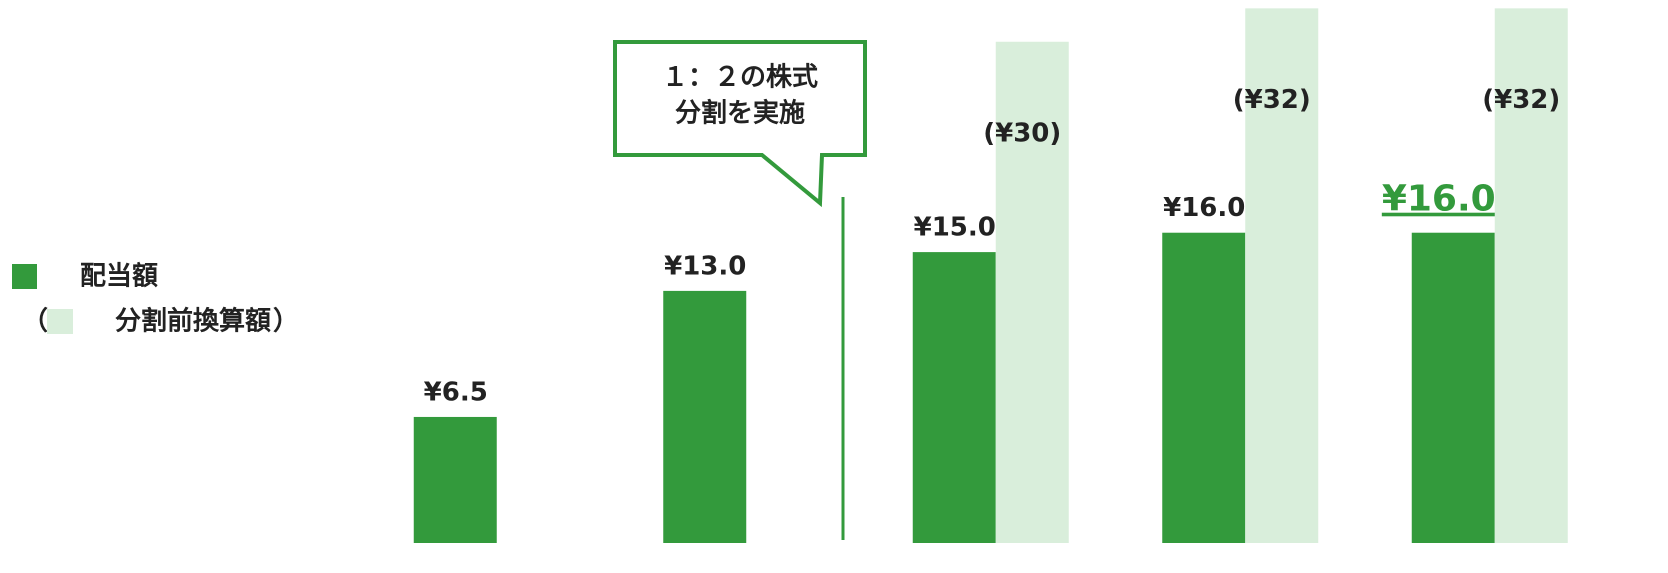  What do you see at coordinates (740, 78) in the screenshot?
I see `annotation: １：２の株式` at bounding box center [740, 78].